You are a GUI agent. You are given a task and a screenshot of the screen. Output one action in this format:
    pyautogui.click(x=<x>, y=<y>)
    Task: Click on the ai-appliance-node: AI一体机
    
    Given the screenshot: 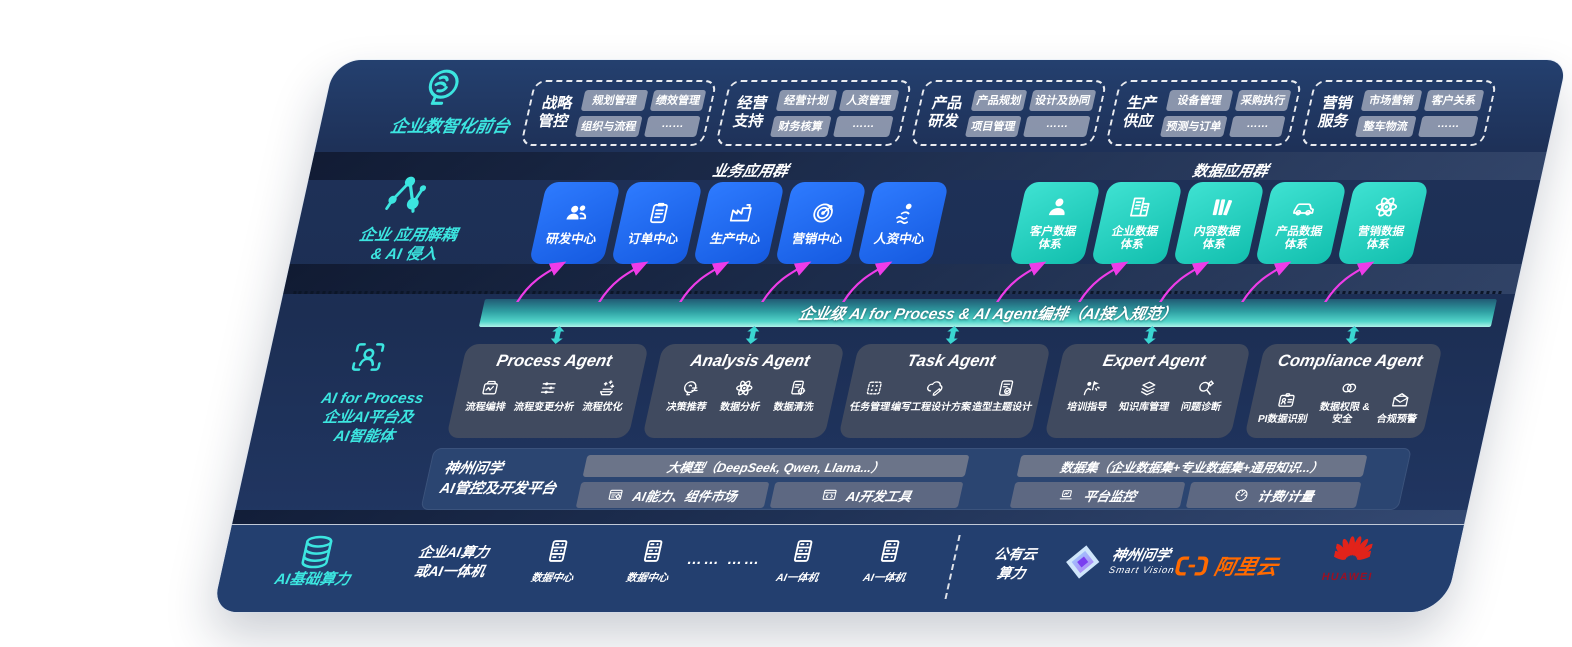 What is the action you would take?
    pyautogui.click(x=888, y=561)
    